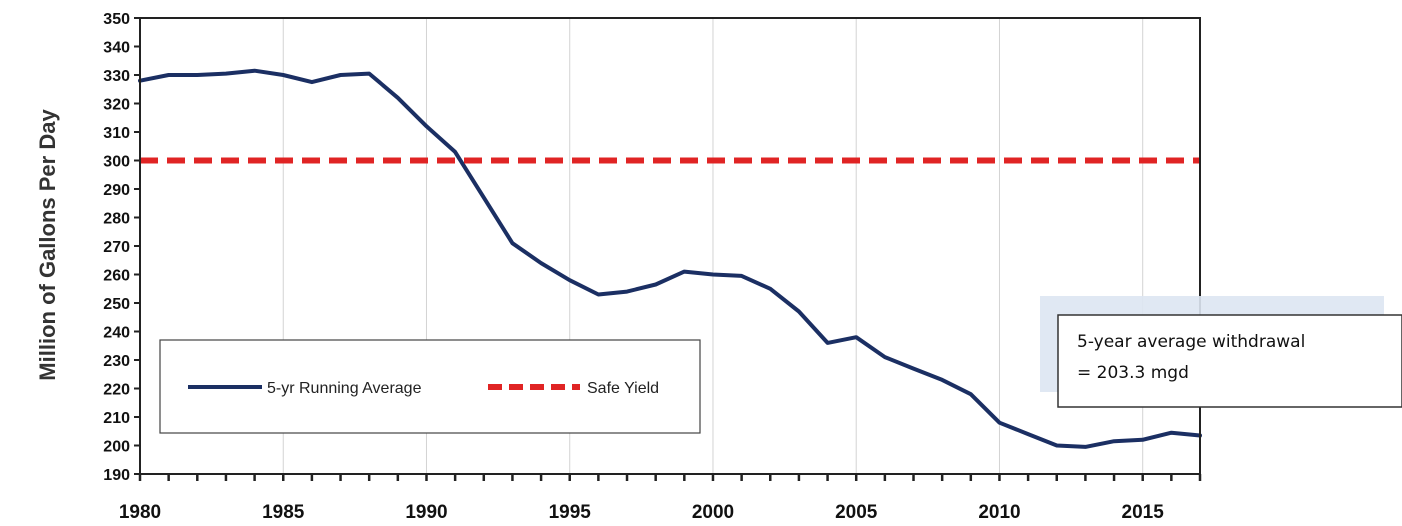 This screenshot has height=526, width=1402. What do you see at coordinates (116, 133) in the screenshot?
I see `y-tick-label: 310` at bounding box center [116, 133].